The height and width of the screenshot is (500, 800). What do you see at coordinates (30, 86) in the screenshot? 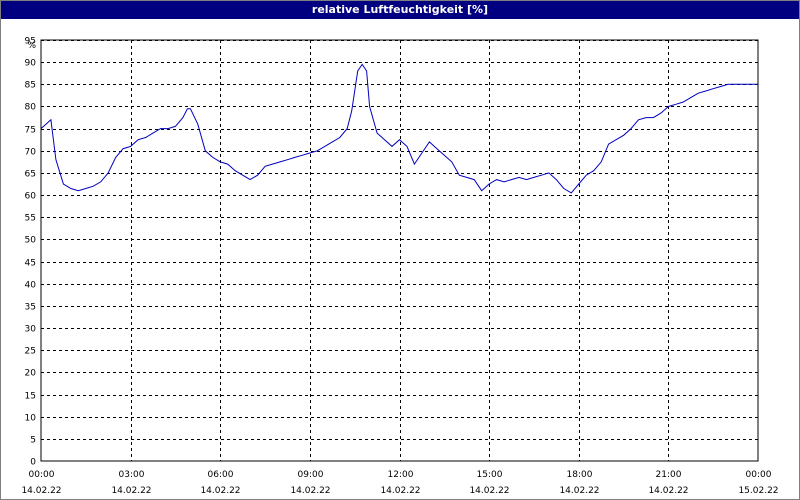
I see `y-tick-label: 85` at bounding box center [30, 86].